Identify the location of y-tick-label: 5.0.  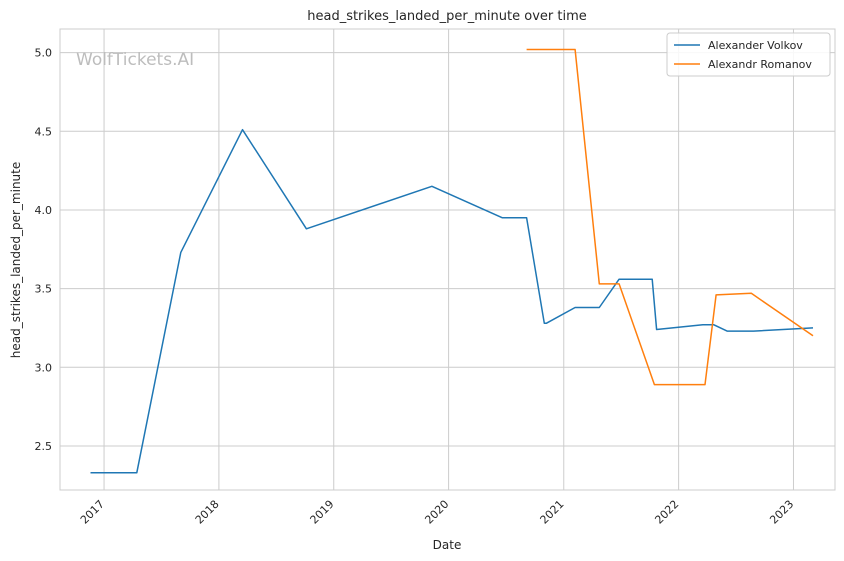
(44, 53).